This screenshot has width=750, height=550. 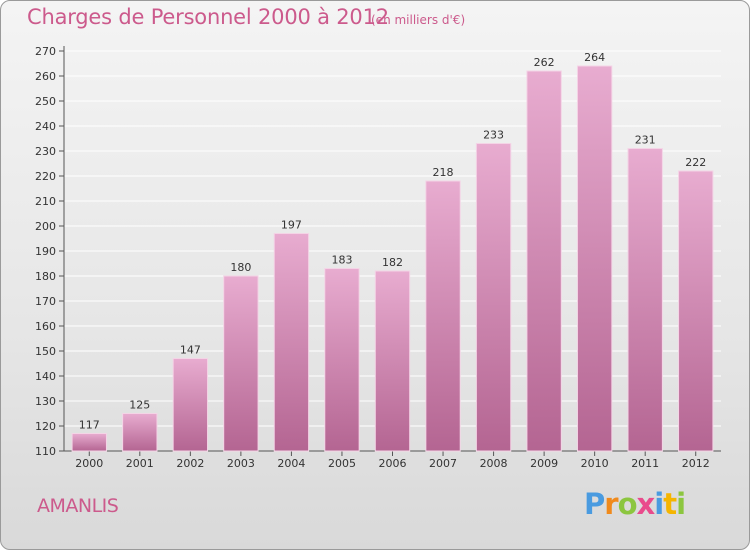 I want to click on y-tick-label: 110, so click(x=45, y=451).